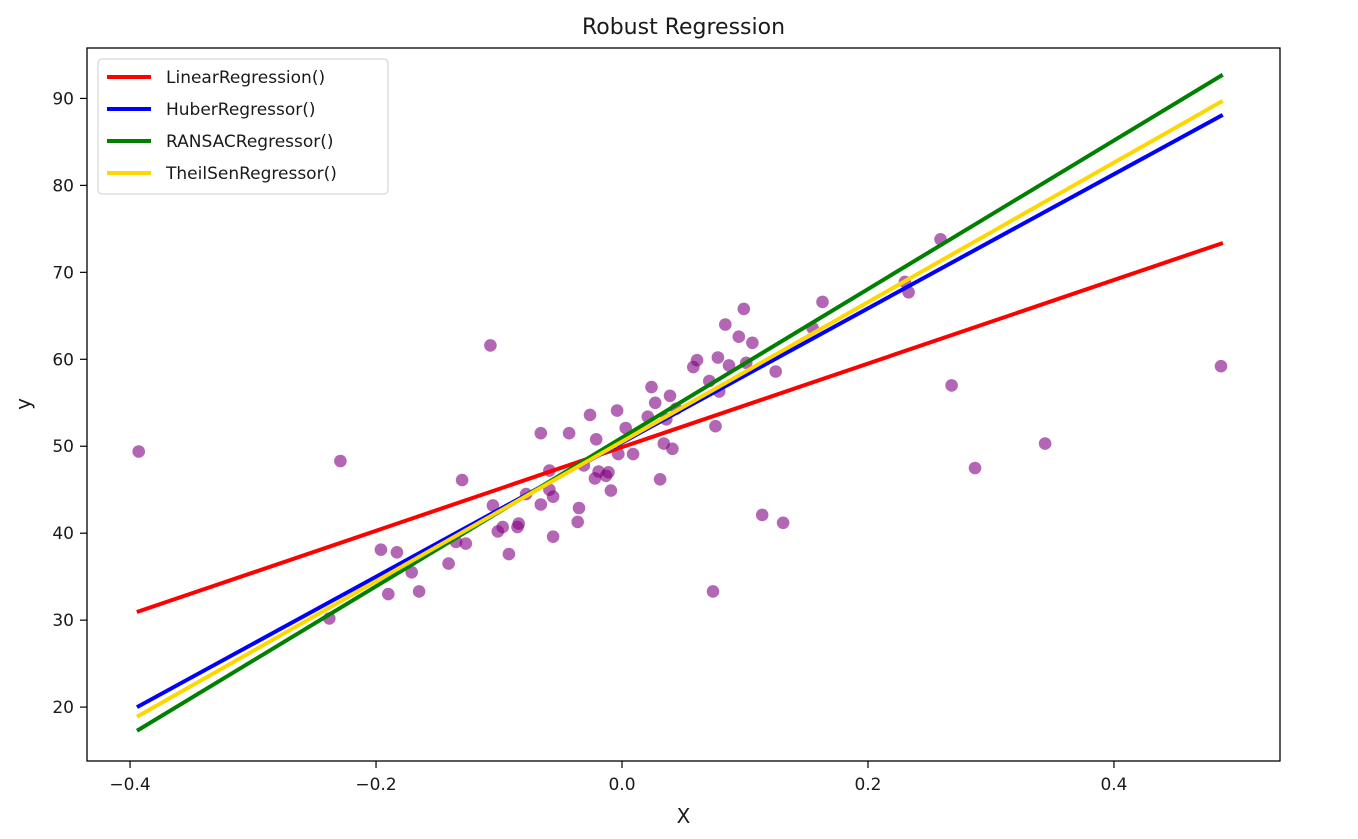 This screenshot has height=839, width=1358. What do you see at coordinates (683, 27) in the screenshot?
I see `chart-title: Robust Regression` at bounding box center [683, 27].